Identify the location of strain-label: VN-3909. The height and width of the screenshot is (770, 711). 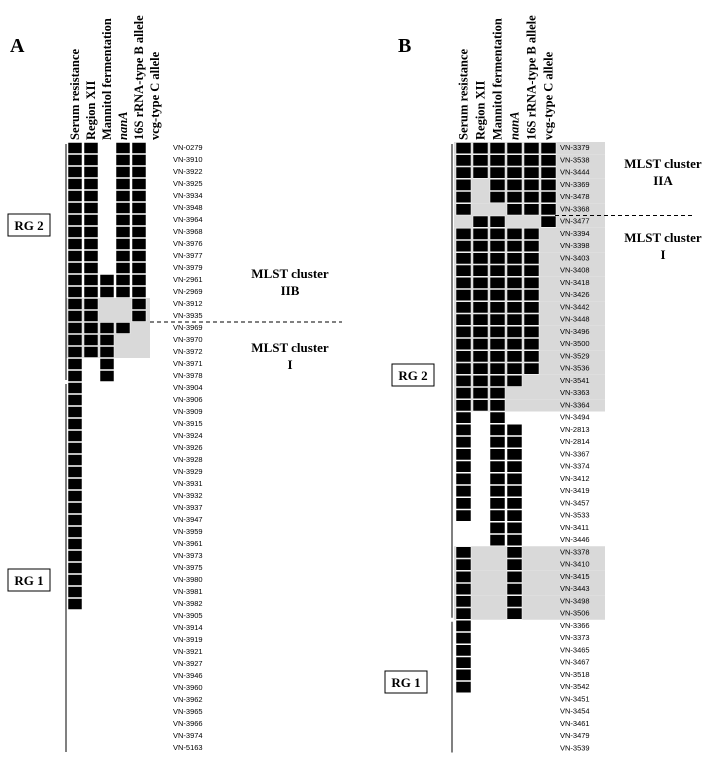
(188, 411).